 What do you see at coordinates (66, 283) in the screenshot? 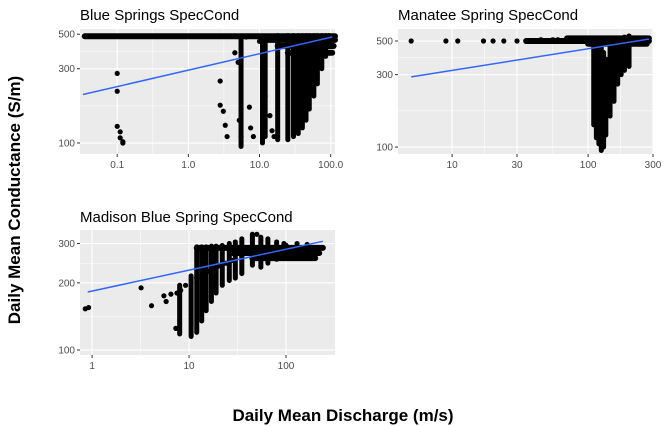
I see `y-tick-label: 200` at bounding box center [66, 283].